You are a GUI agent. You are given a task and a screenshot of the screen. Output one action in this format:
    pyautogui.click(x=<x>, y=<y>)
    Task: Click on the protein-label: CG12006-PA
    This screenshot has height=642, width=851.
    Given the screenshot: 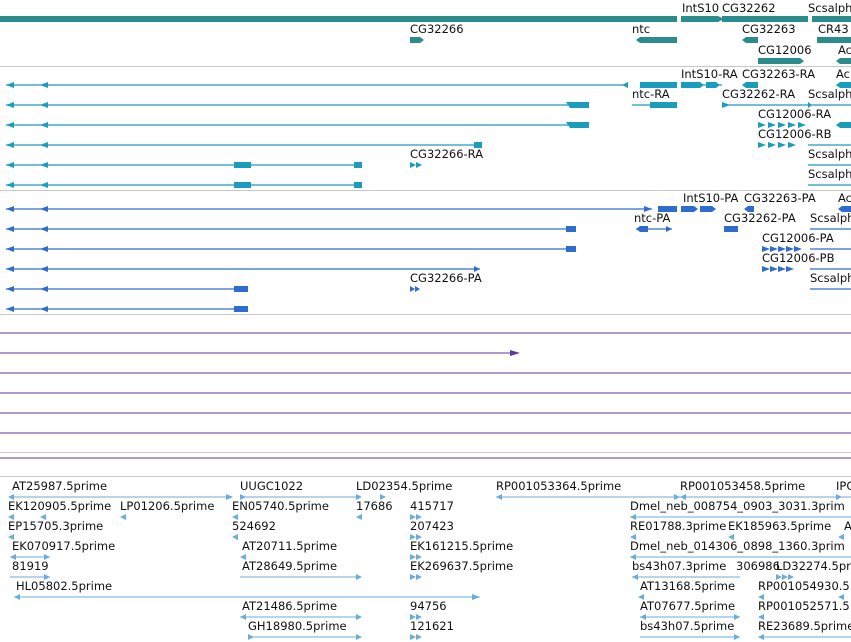 What is the action you would take?
    pyautogui.click(x=798, y=238)
    